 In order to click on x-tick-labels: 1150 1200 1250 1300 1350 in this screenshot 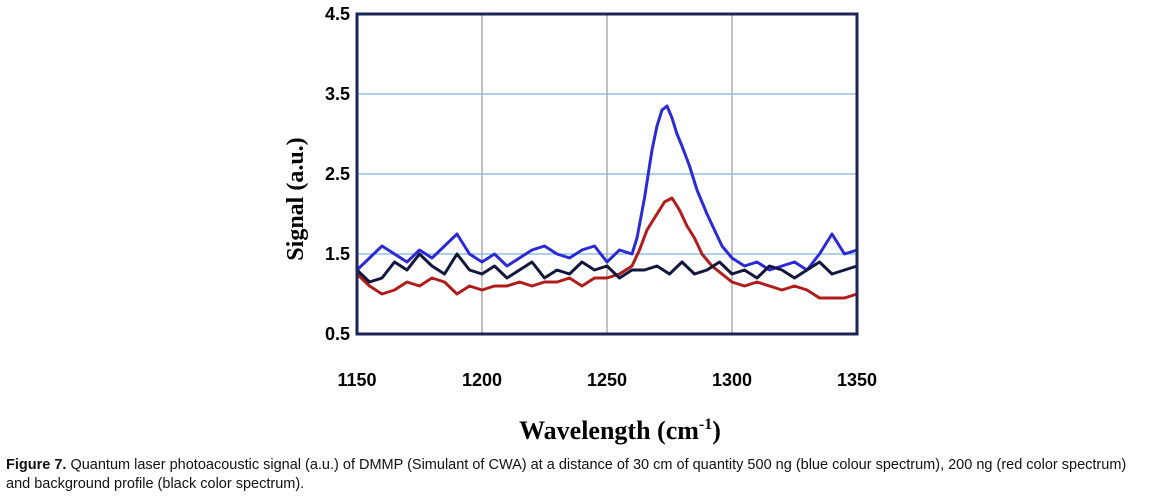, I will do `click(607, 380)`.